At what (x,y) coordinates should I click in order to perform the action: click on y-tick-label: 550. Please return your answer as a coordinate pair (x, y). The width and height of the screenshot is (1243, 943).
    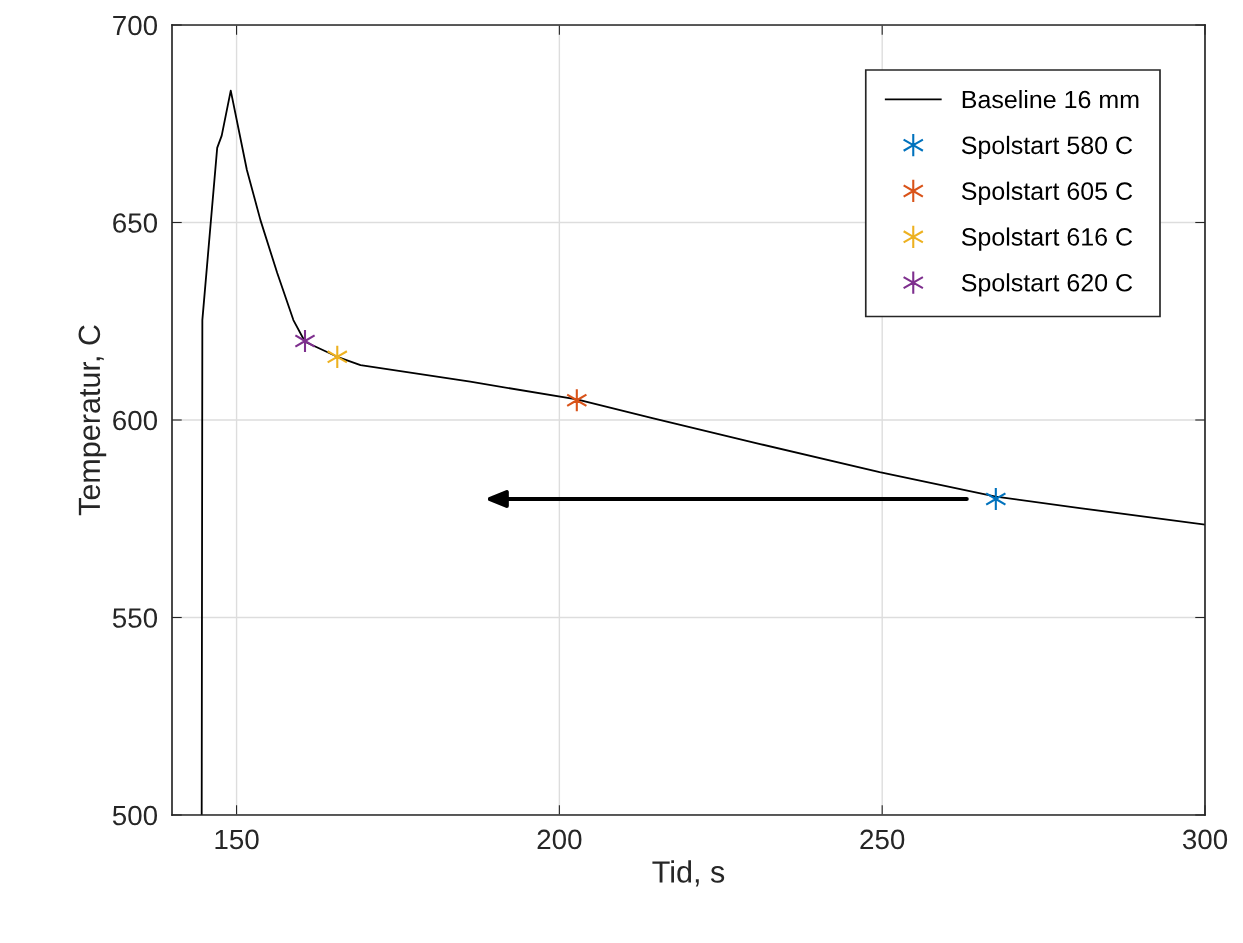
    Looking at the image, I should click on (135, 618).